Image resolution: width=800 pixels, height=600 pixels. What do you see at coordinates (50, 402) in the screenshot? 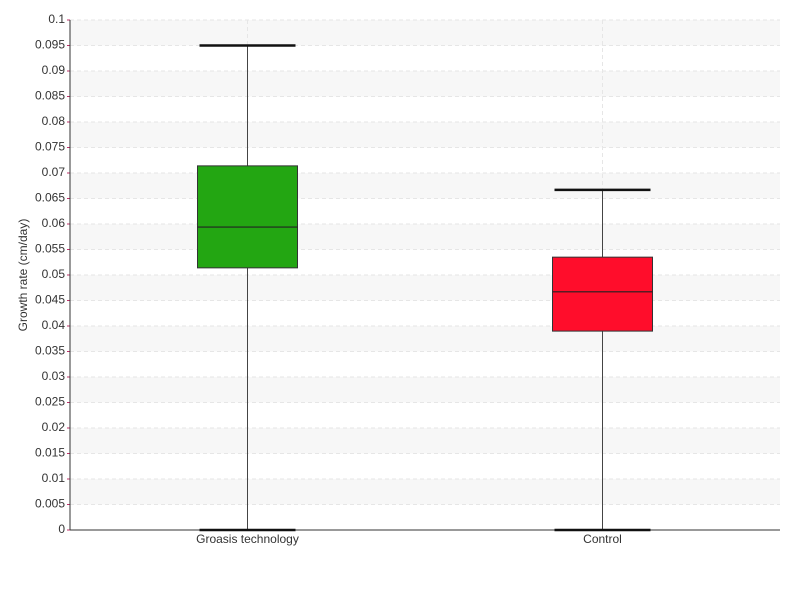
I see `y-tick-label: 0.025` at bounding box center [50, 402].